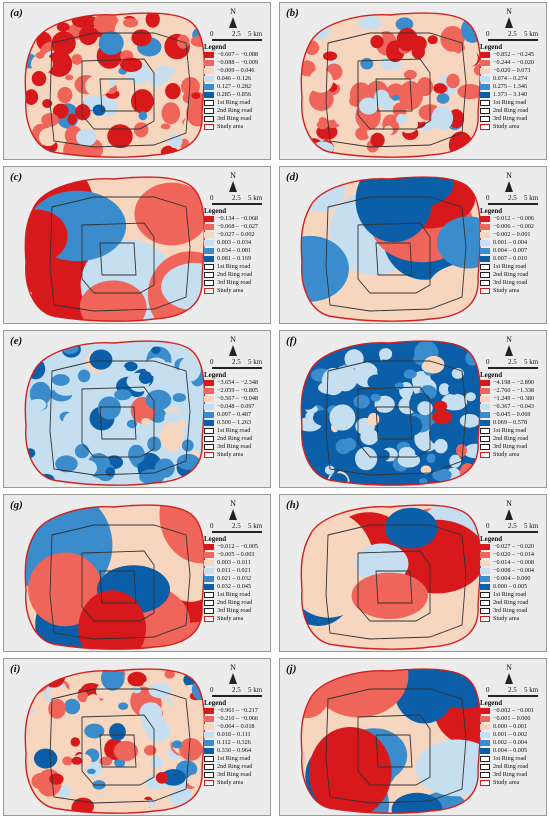 The width and height of the screenshot is (550, 822). Describe the element at coordinates (291, 669) in the screenshot. I see `panel-label: (j)` at that location.